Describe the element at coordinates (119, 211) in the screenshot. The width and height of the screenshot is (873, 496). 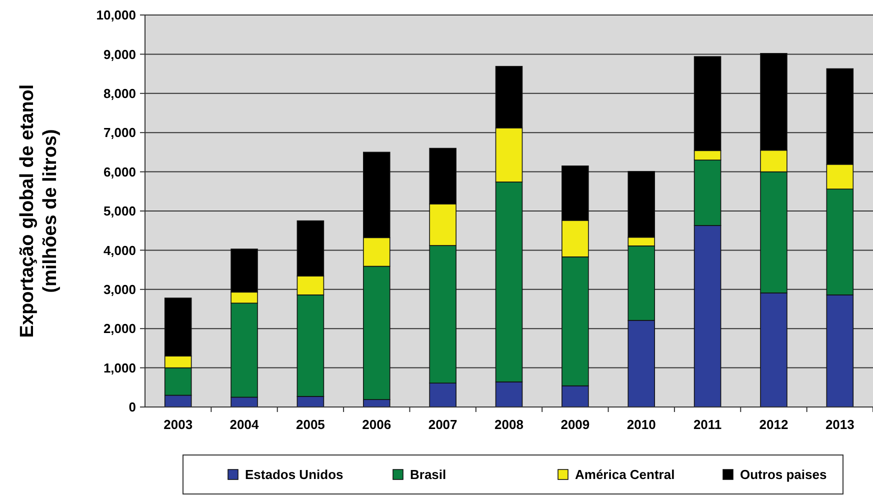
I see `y-tick-label: 5,000` at that location.